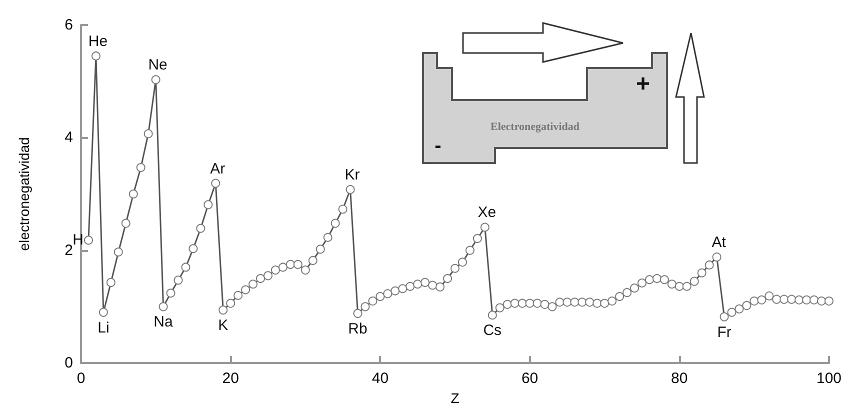 This screenshot has width=848, height=413. Describe the element at coordinates (158, 65) in the screenshot. I see `annotation: Ne` at that location.